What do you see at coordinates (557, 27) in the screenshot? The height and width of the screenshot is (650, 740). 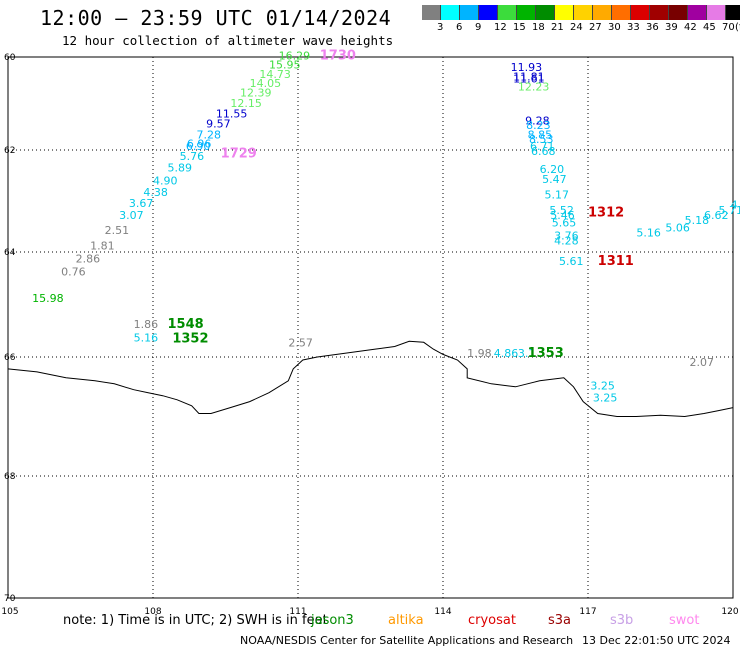 I see `legend-label: 21` at bounding box center [557, 27].